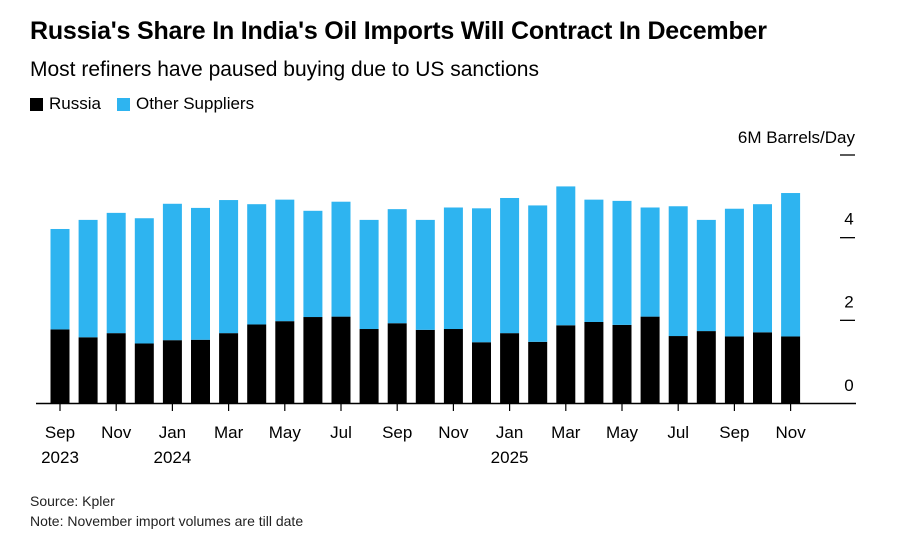 The height and width of the screenshot is (546, 902). I want to click on x-tick-year-label: 2025, so click(510, 457).